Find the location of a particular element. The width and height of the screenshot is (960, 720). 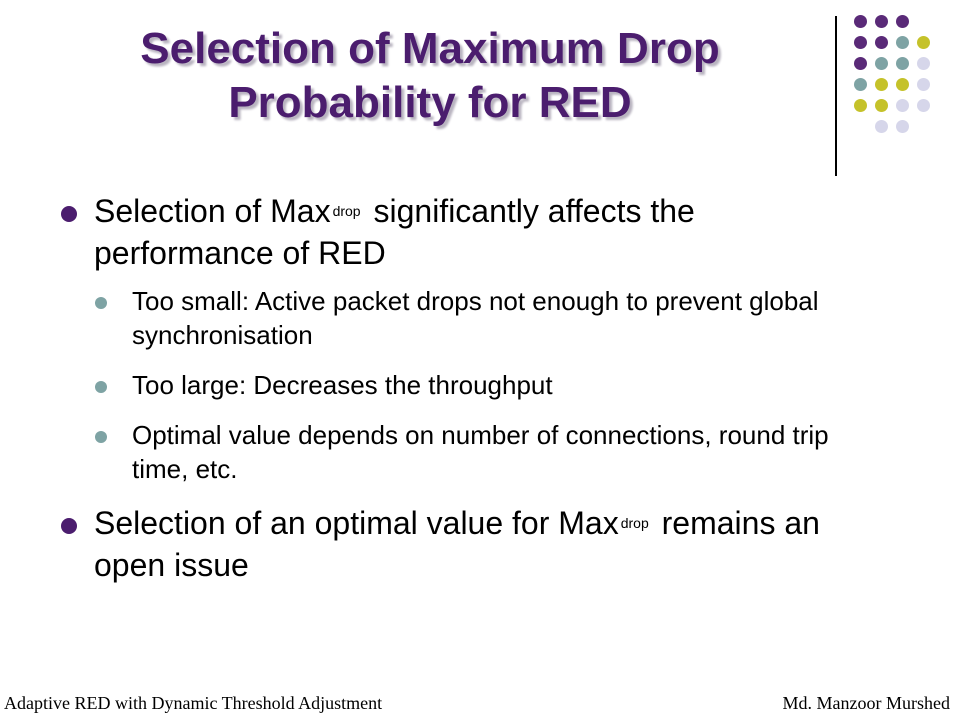

footer-author: Md. Manzoor Murshed is located at coordinates (866, 703).